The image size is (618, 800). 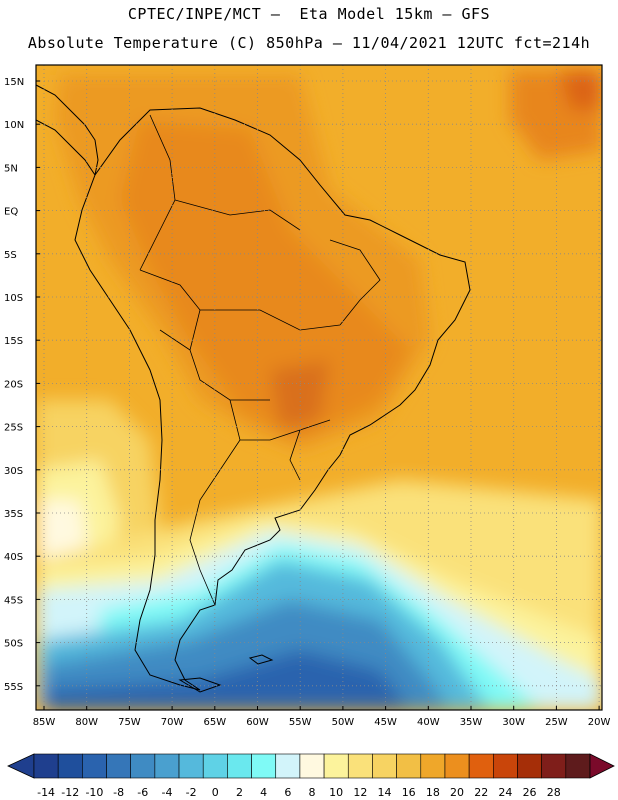 I want to click on colorbar-low-arrow, so click(x=21, y=766).